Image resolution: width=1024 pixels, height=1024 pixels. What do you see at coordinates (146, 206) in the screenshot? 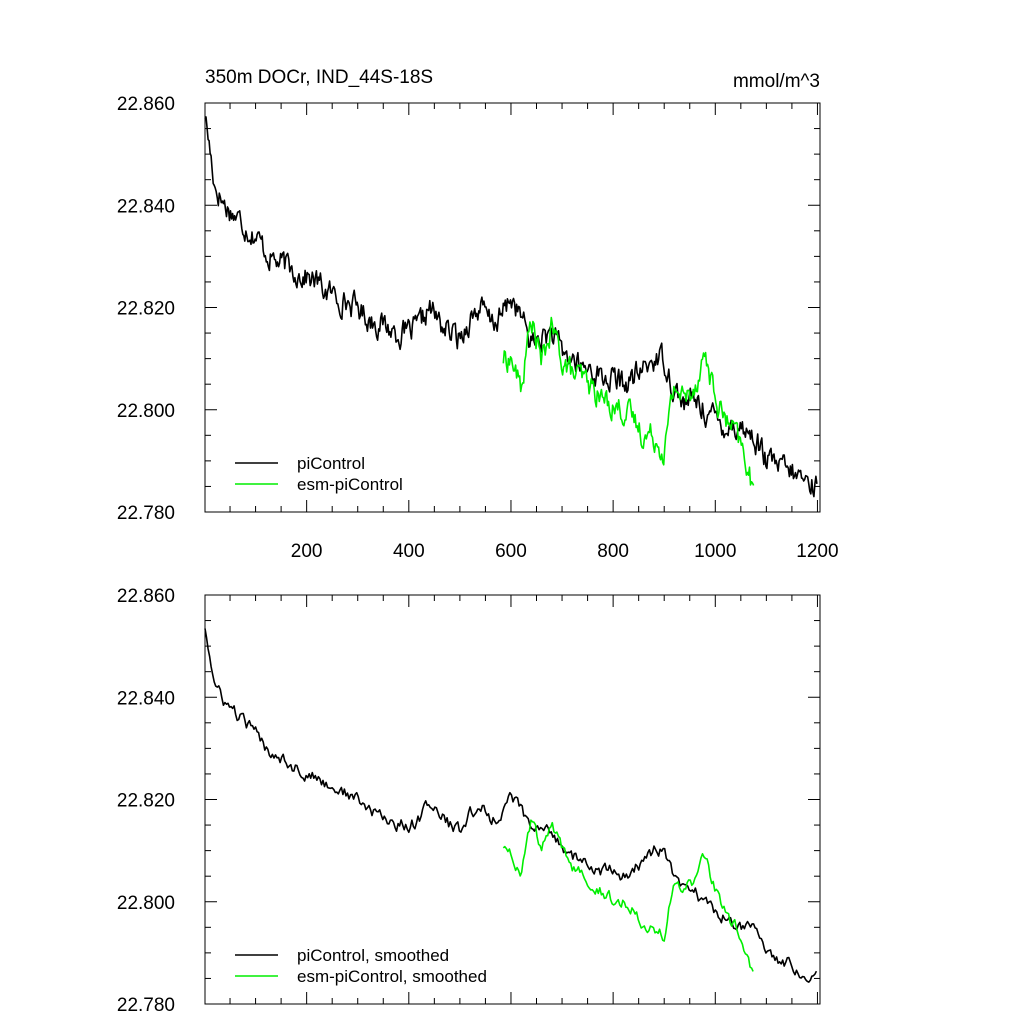
I see `top-y-tick-label: 22.840` at bounding box center [146, 206].